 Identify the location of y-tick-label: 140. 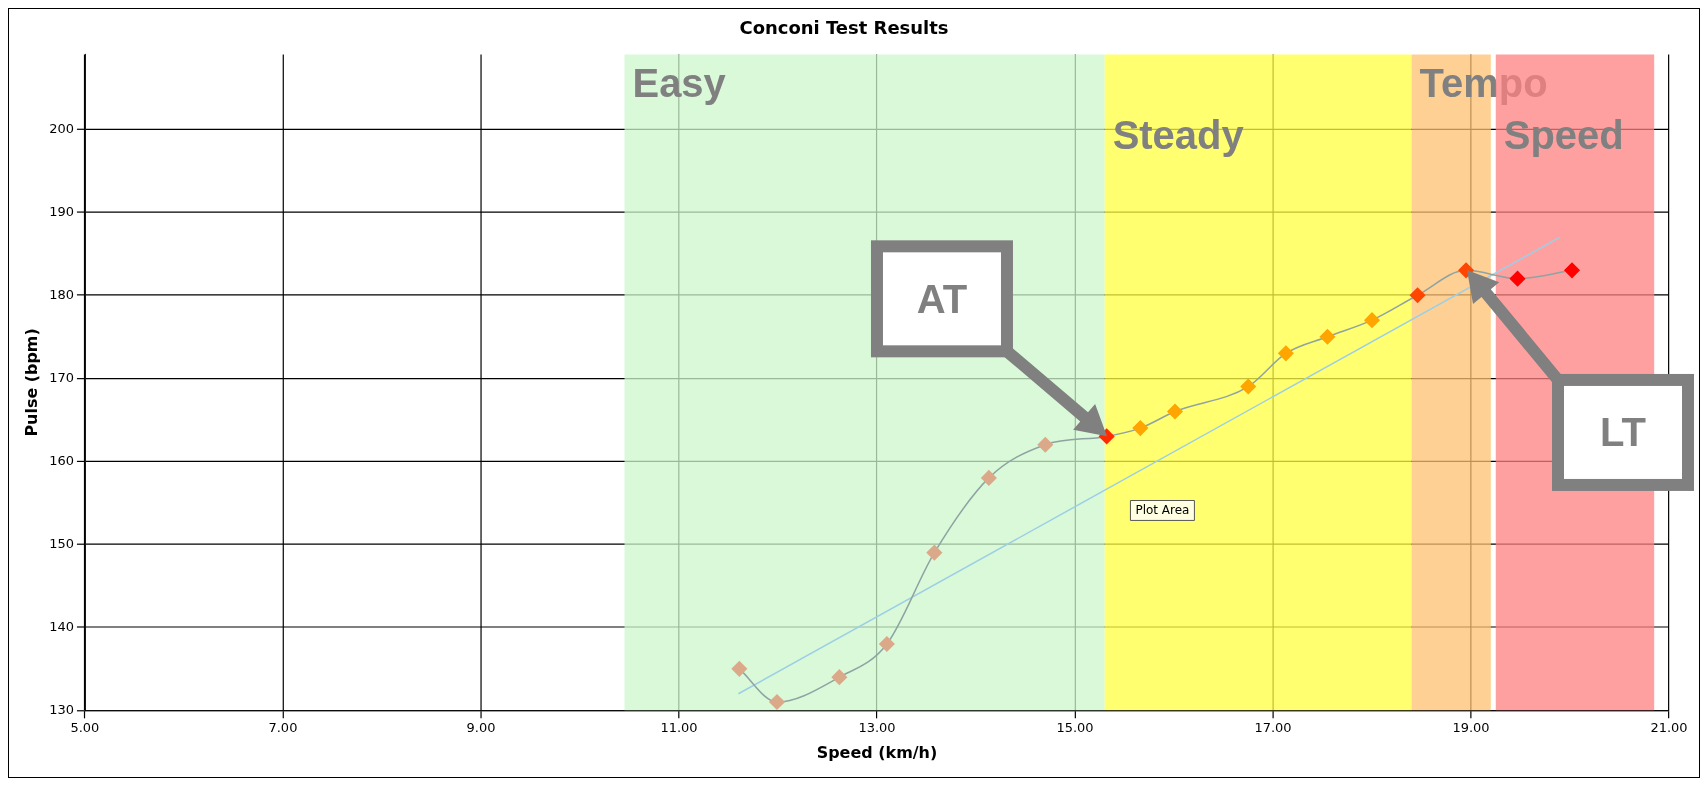
(61, 626).